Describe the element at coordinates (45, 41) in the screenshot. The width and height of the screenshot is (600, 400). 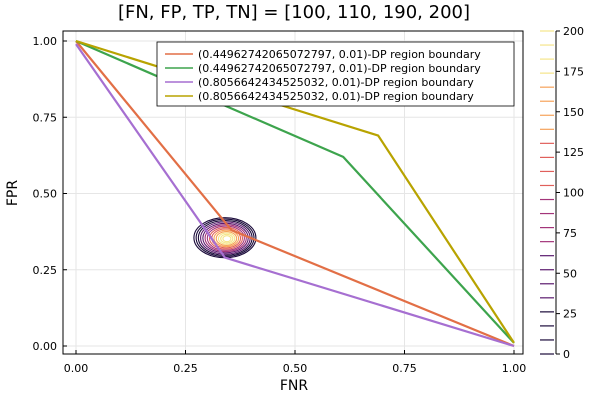
I see `y-tick-label: 1.00` at that location.